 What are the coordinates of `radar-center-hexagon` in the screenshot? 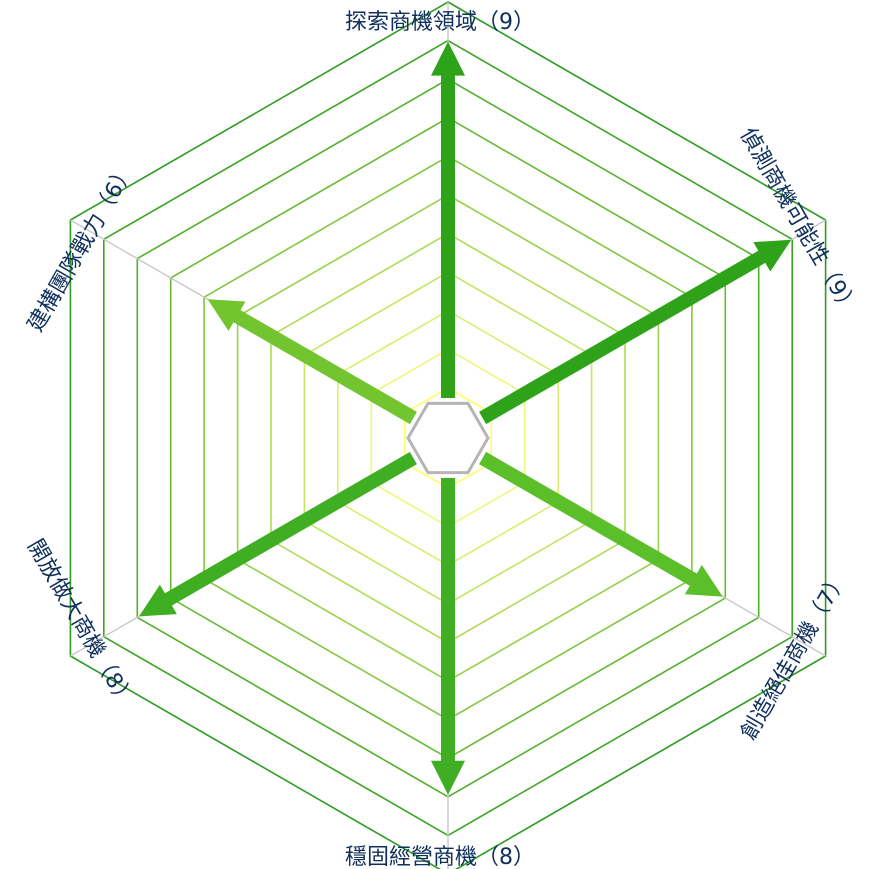 It's located at (448, 438).